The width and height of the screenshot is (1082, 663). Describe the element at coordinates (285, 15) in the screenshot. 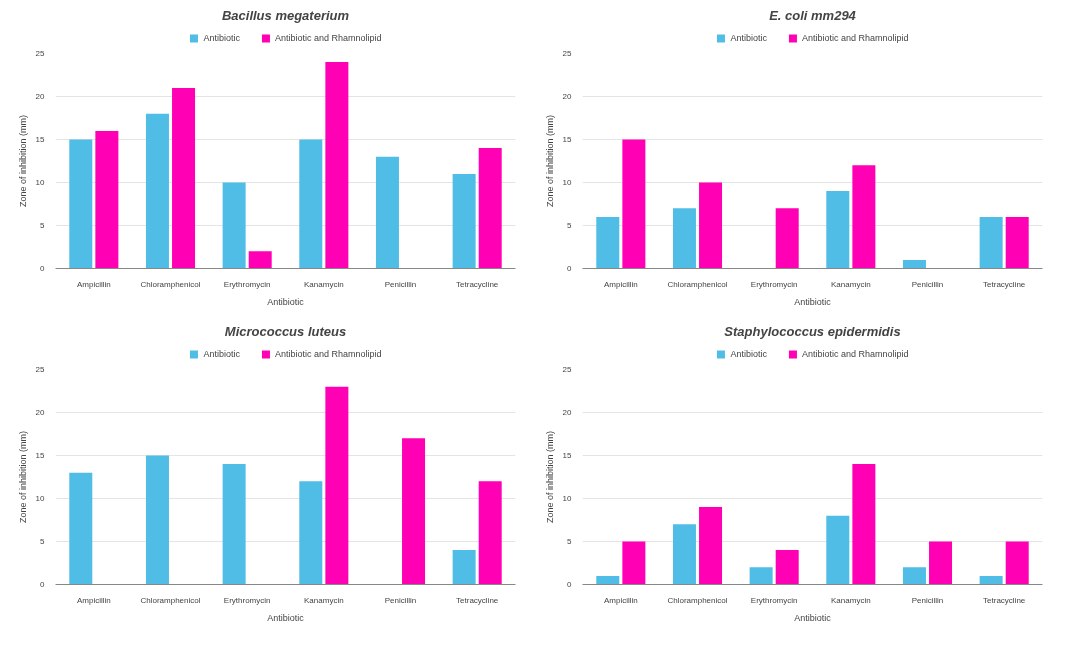

I see `chart-title: Bacillus megaterium` at that location.